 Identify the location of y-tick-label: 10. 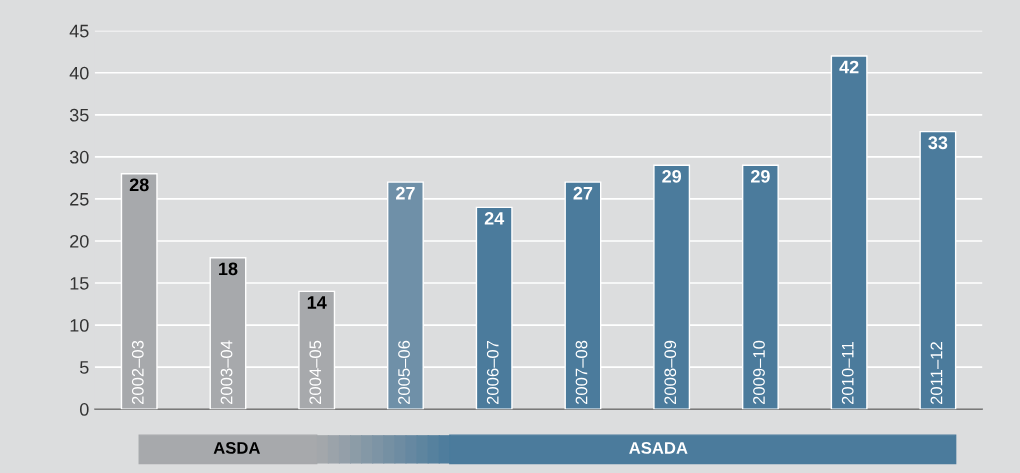
(79, 325).